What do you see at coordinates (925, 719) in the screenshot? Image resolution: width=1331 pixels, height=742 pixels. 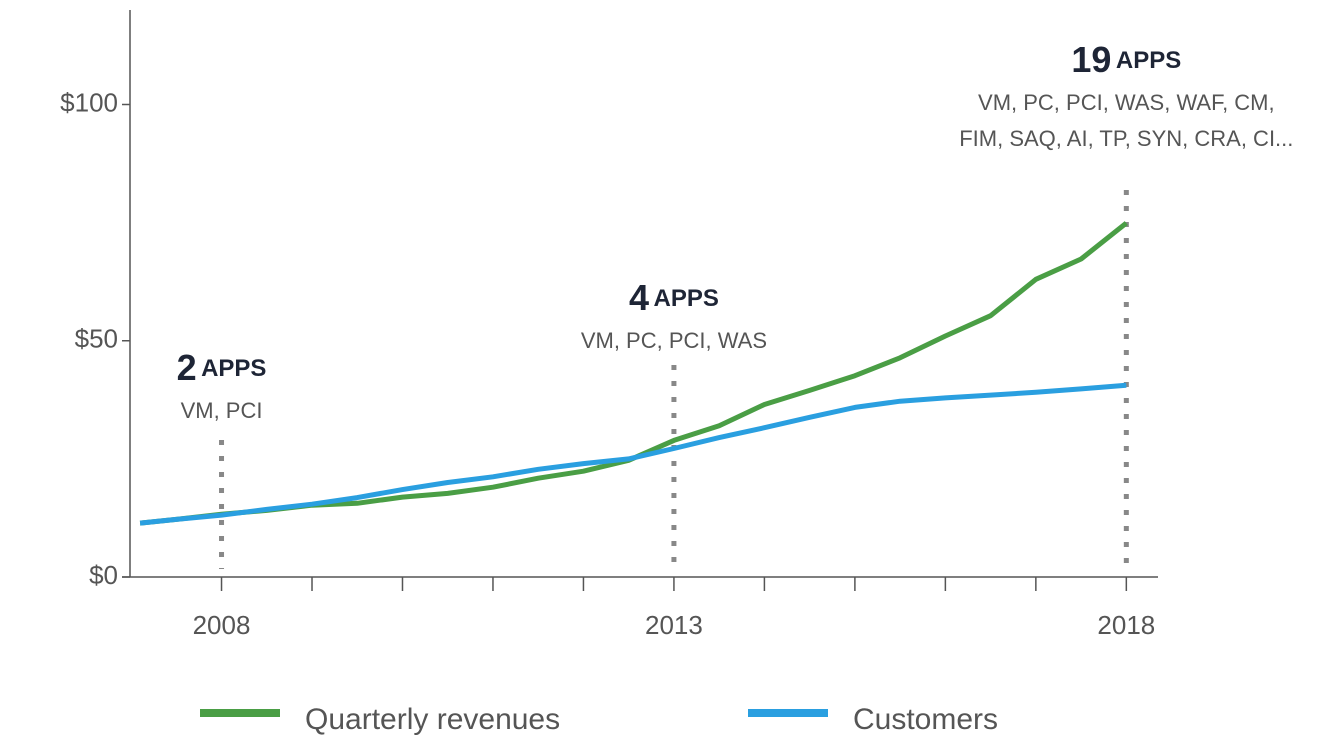 I see `legend-label: Customers` at bounding box center [925, 719].